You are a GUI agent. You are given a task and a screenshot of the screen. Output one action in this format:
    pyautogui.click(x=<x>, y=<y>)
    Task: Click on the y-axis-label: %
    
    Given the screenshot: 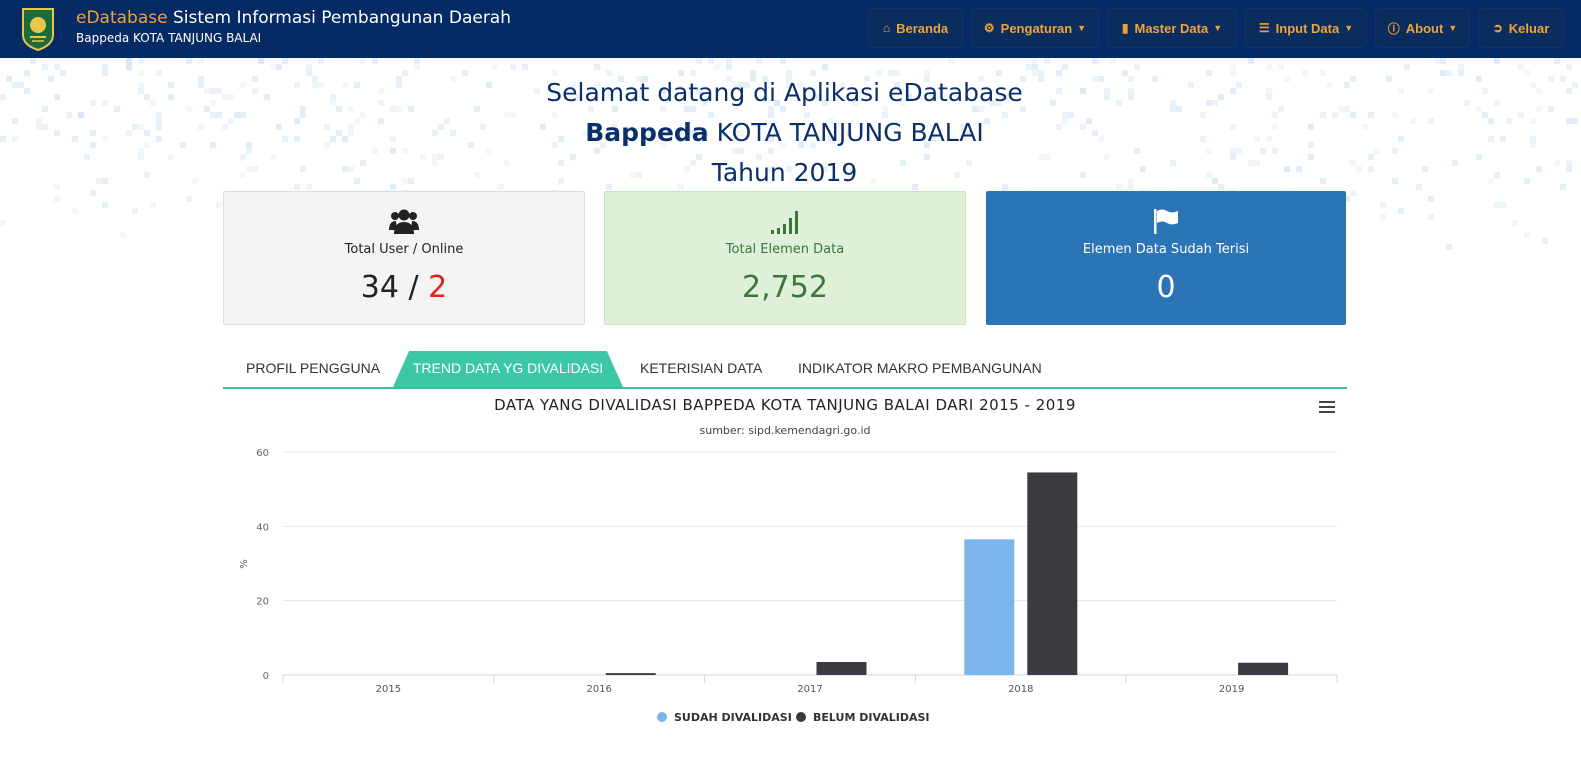 What is the action you would take?
    pyautogui.click(x=244, y=564)
    